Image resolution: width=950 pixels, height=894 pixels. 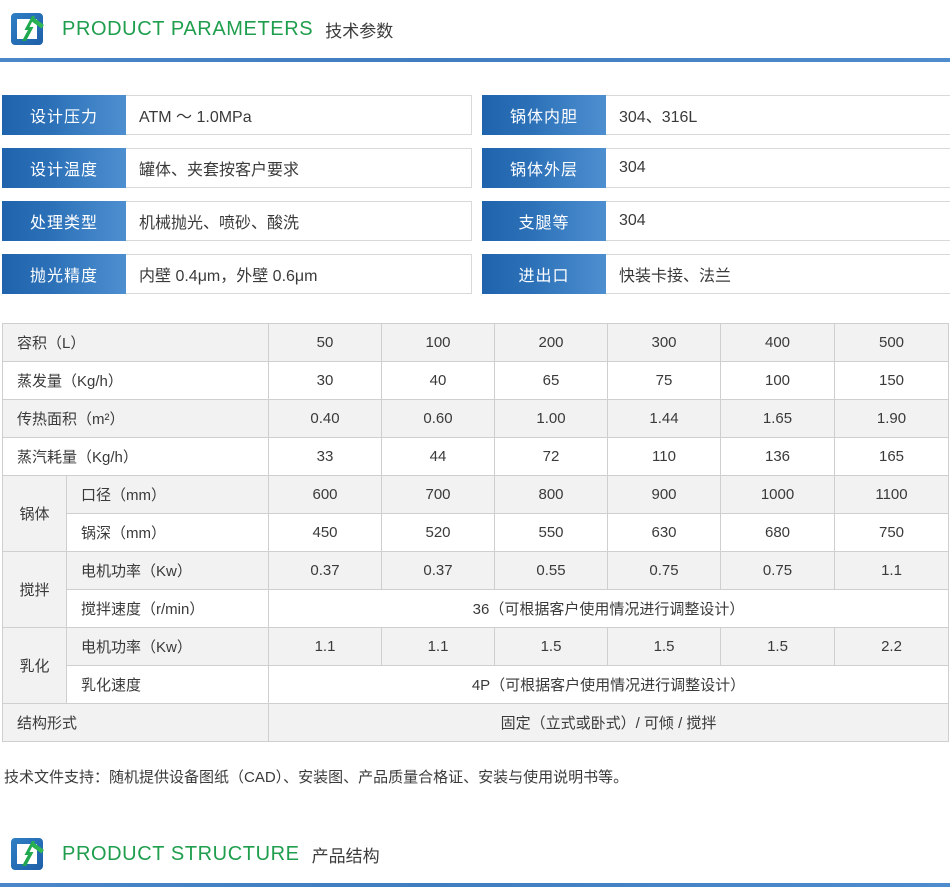 I want to click on table-cell: 165, so click(x=891, y=456).